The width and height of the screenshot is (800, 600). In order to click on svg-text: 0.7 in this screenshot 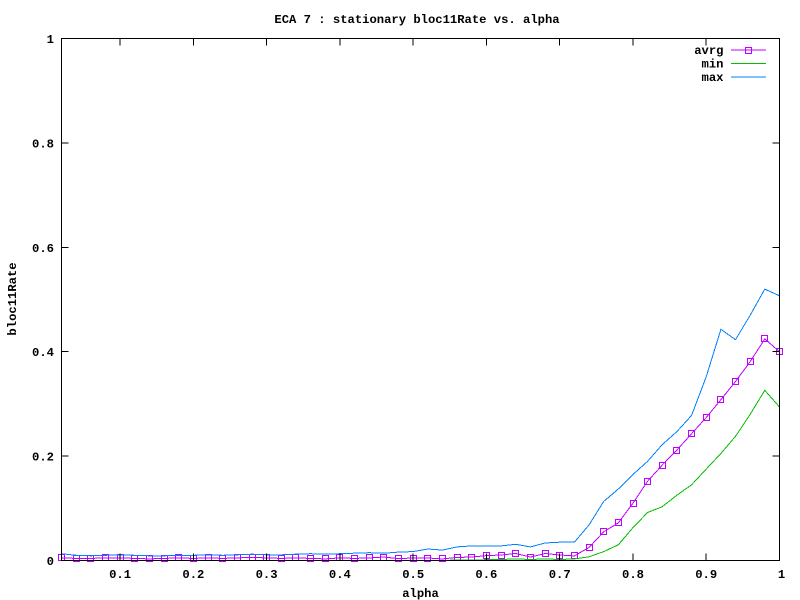, I will do `click(560, 575)`.